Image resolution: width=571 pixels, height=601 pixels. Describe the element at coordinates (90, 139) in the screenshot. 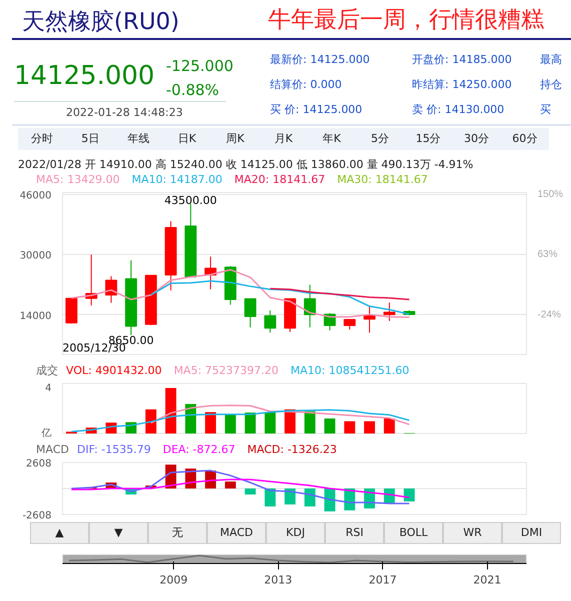

I see `text: 5日` at that location.